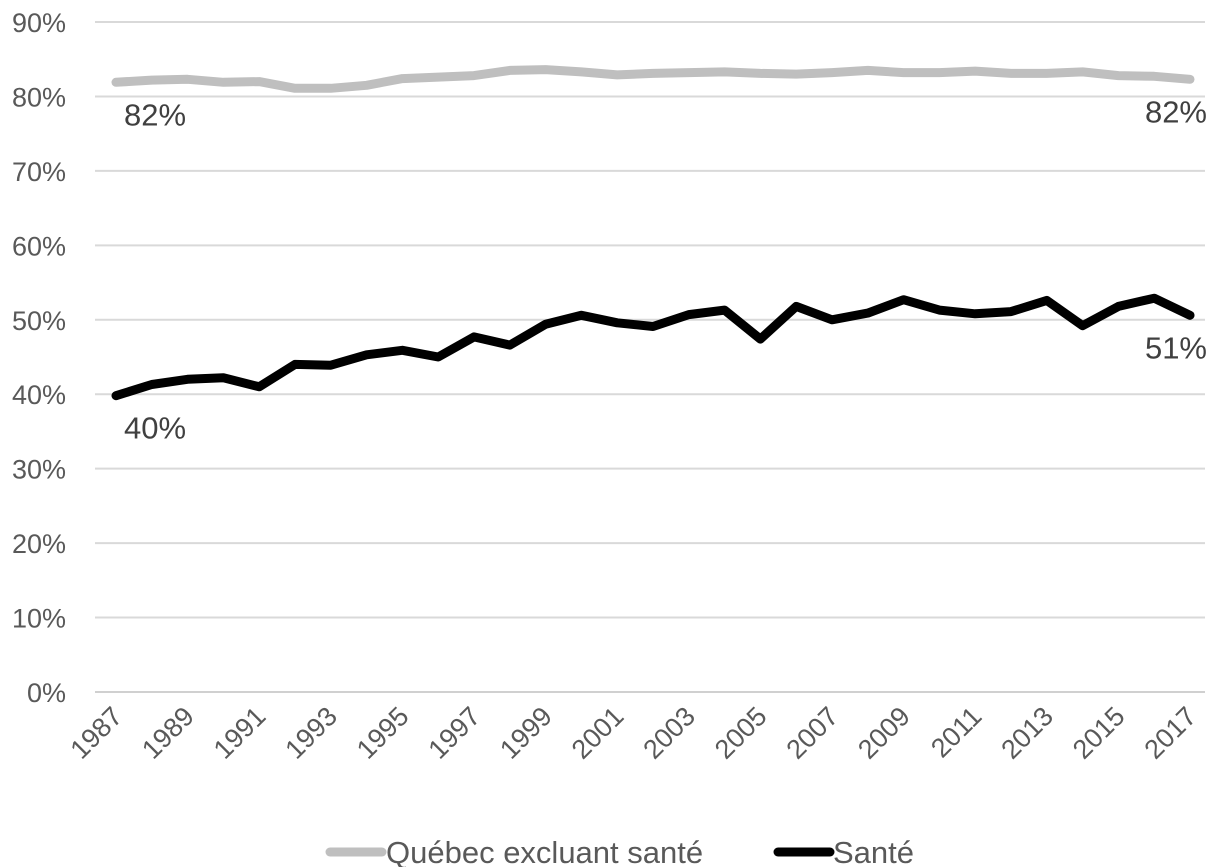  I want to click on x-tick-label: 2005, so click(741, 733).